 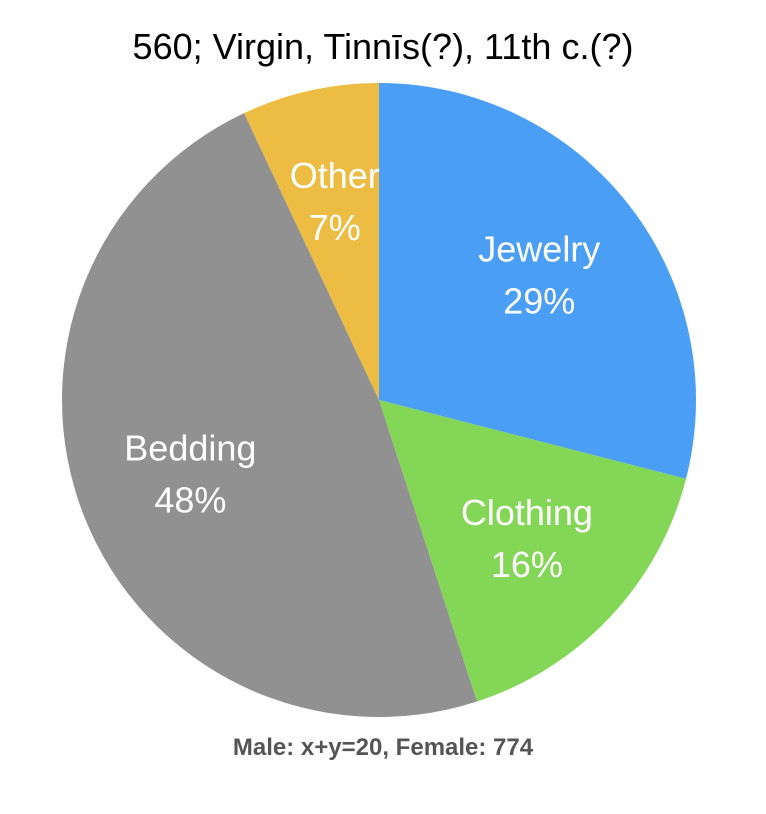 I want to click on slice-name-jewelry: Jewelry, so click(x=539, y=249).